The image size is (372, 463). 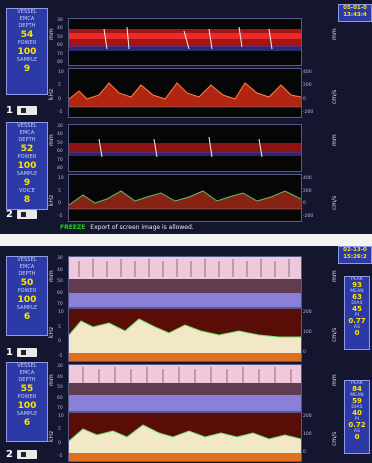 I want to click on channel-2-spectral-display, so click(x=185, y=198).